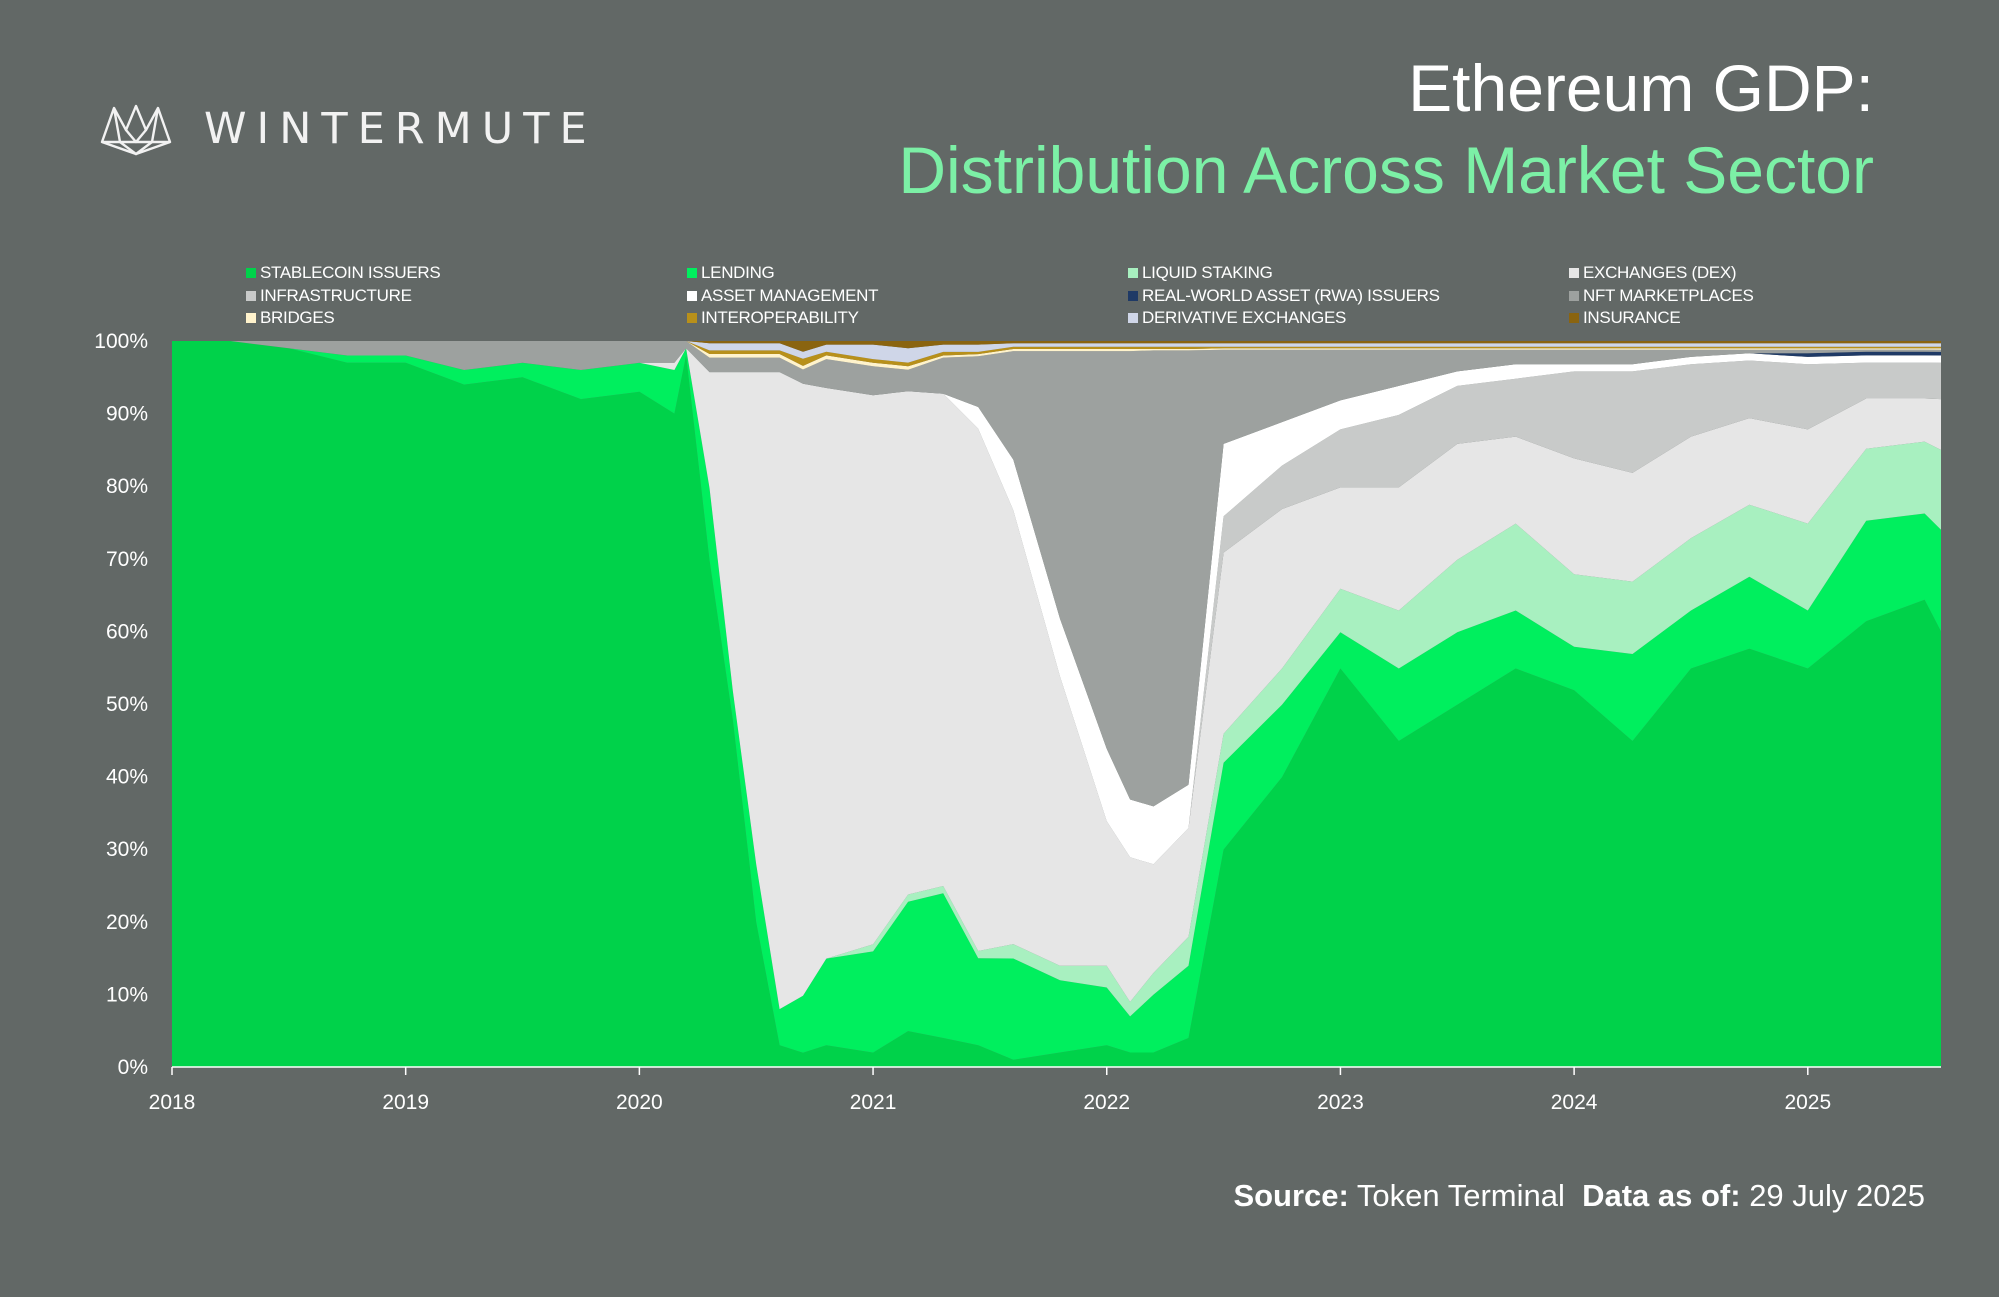  Describe the element at coordinates (790, 295) in the screenshot. I see `legend-label: ASSET MANAGEMENT` at that location.